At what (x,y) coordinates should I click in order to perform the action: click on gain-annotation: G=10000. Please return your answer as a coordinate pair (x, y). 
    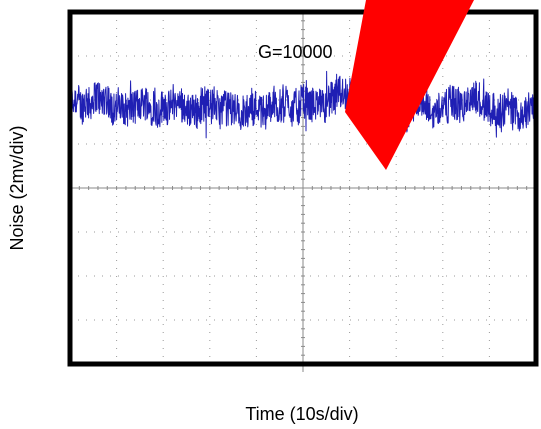
    Looking at the image, I should click on (295, 52).